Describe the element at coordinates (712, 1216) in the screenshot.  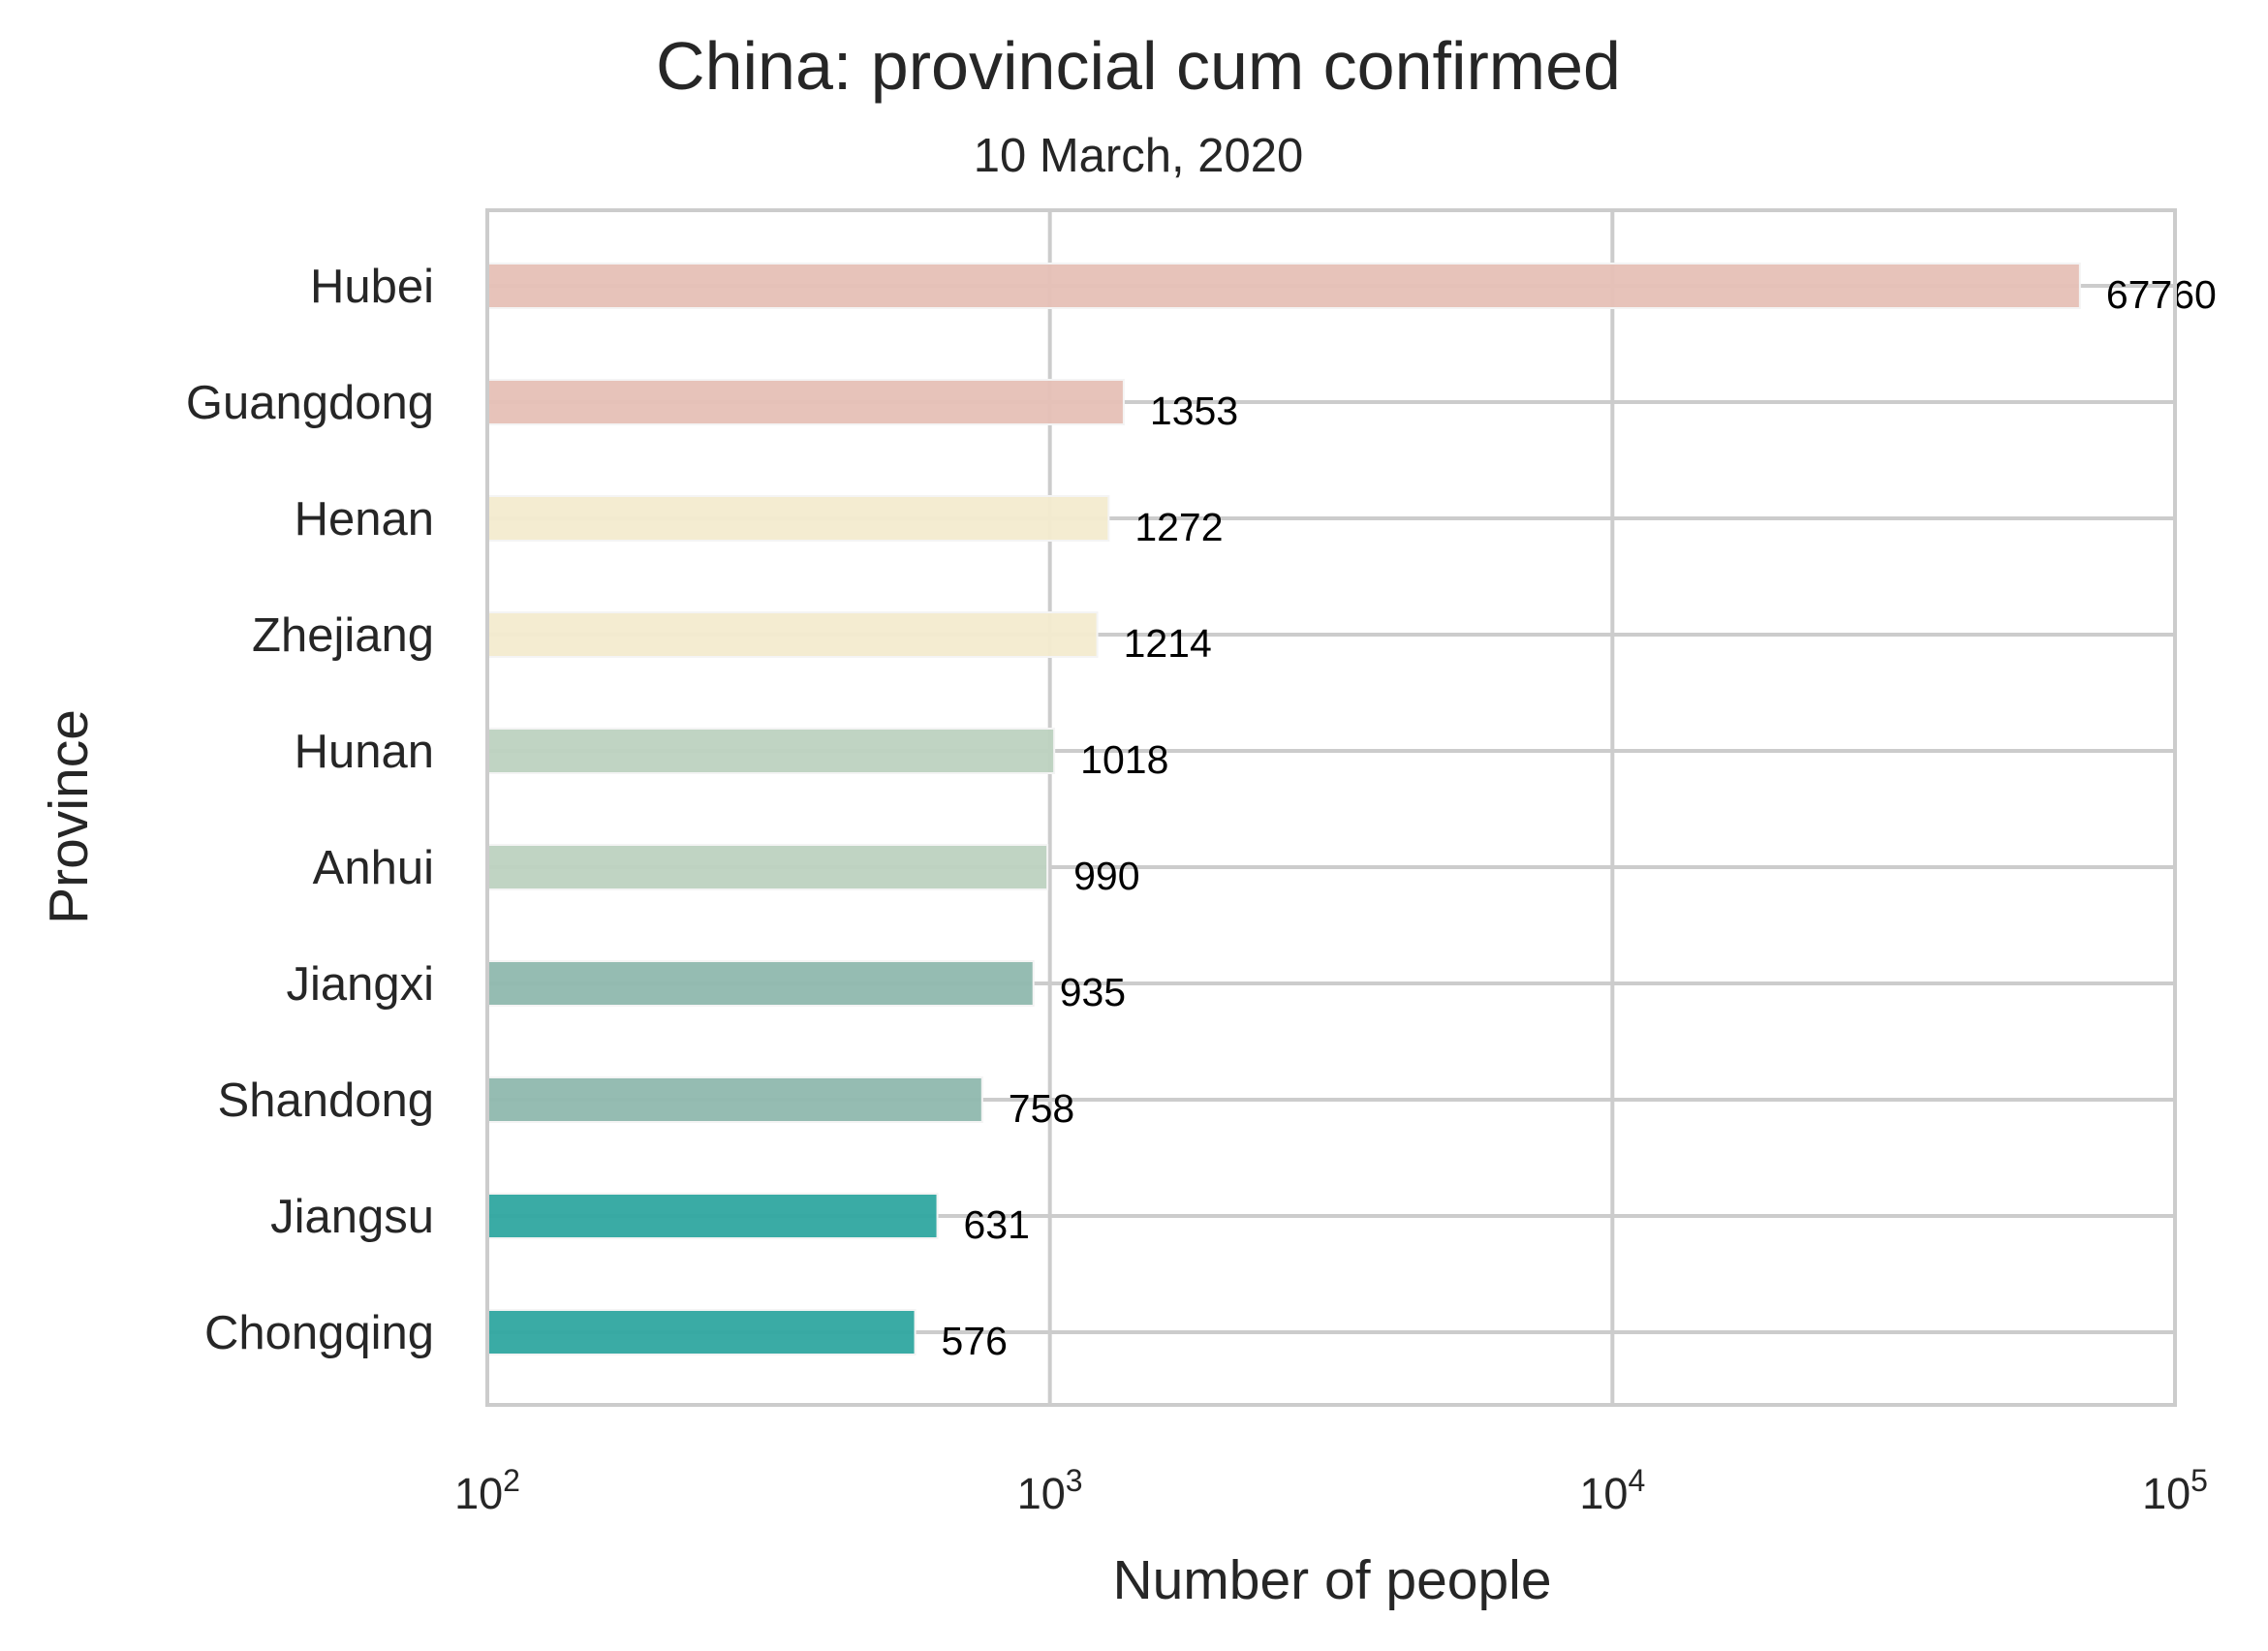
I see `bar-jiangsu` at that location.